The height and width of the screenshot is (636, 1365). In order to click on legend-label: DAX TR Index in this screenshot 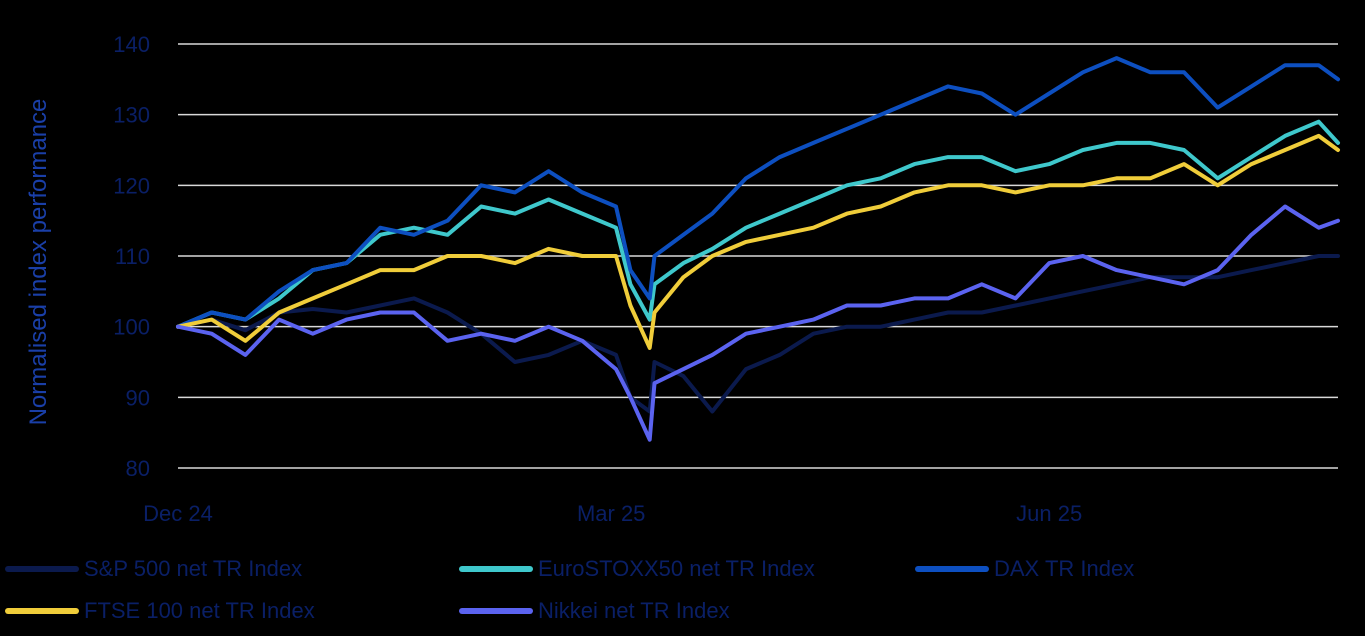, I will do `click(1064, 568)`.